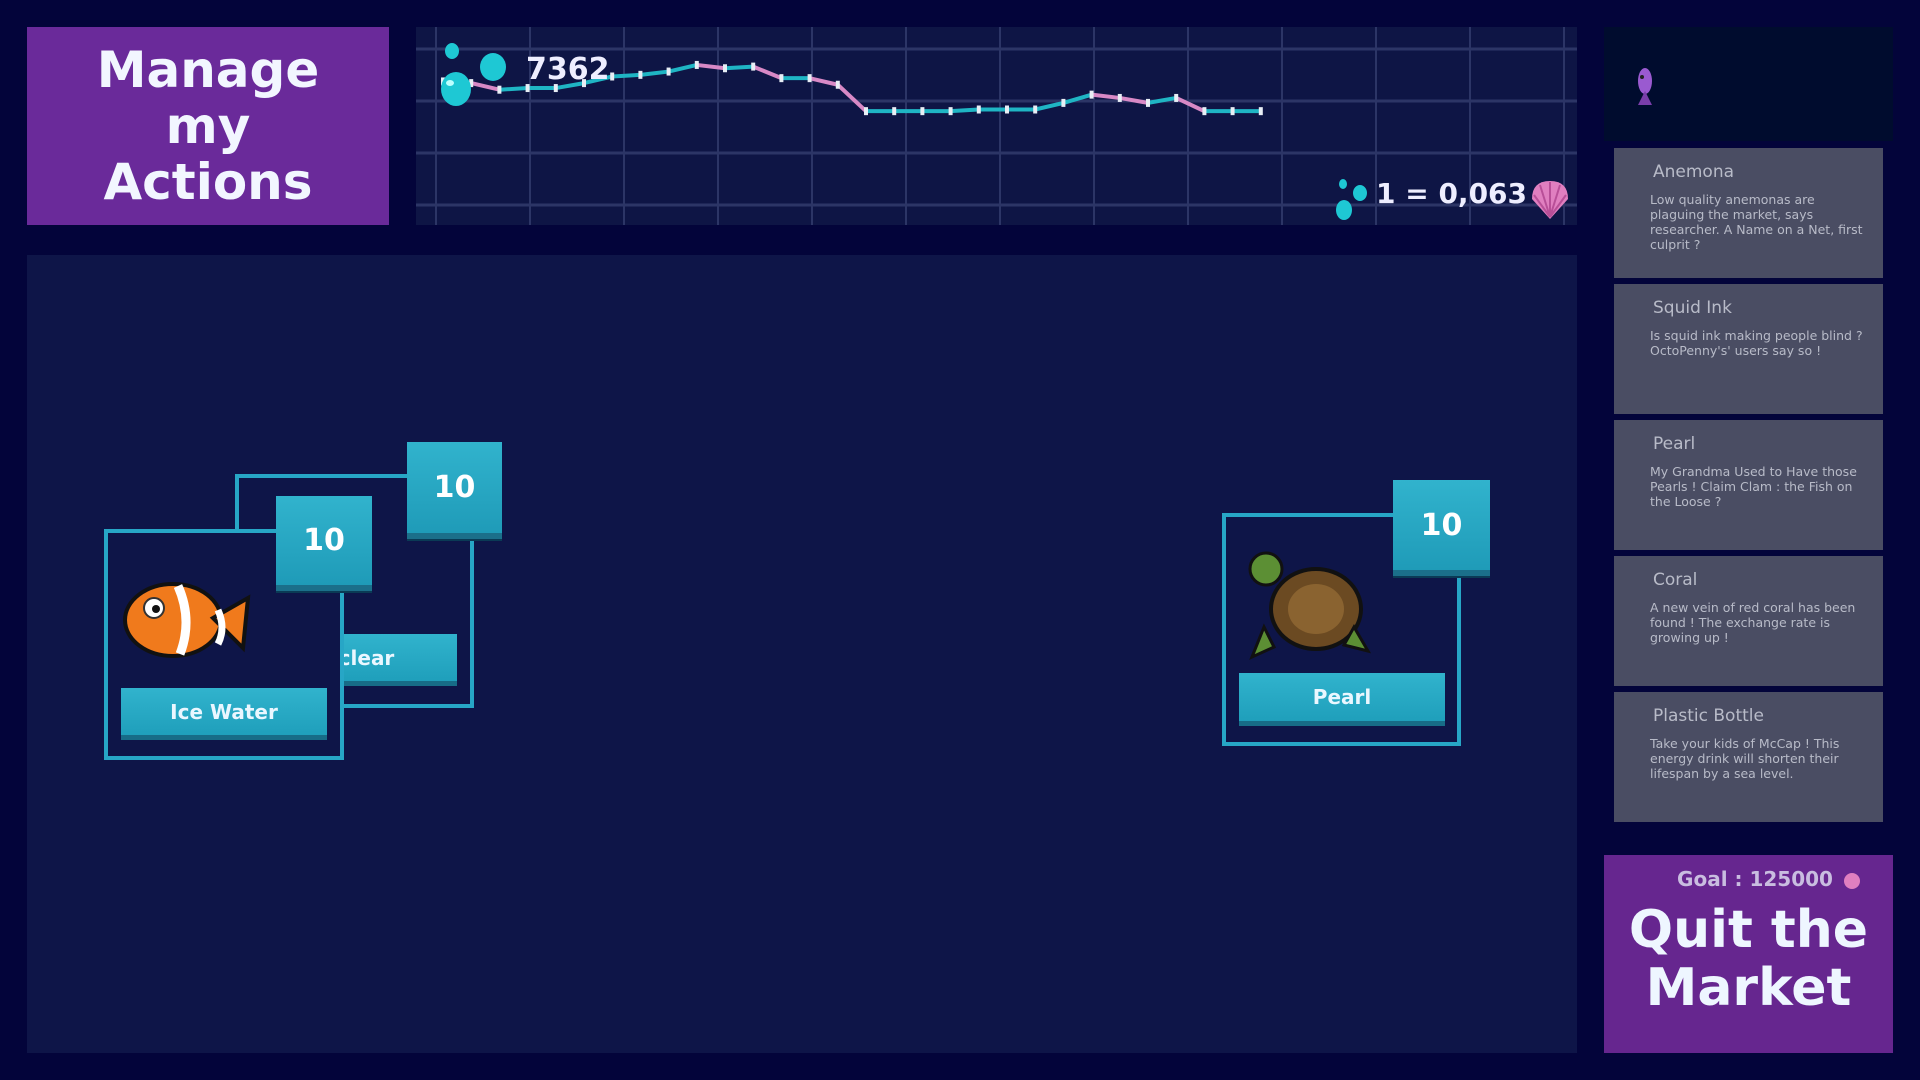  I want to click on price-chart, so click(996, 126).